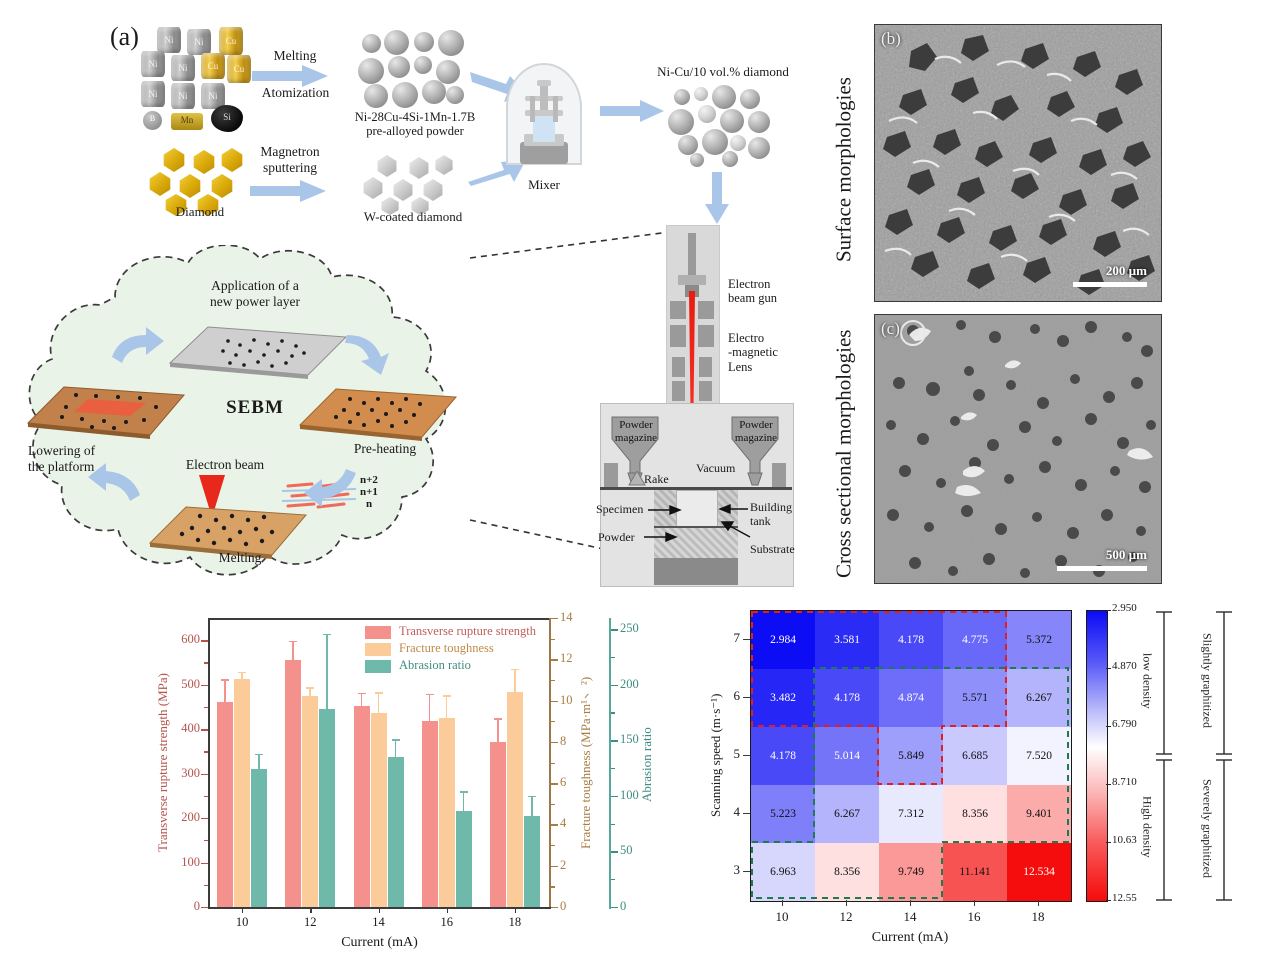 This screenshot has height=960, width=1280. I want to click on heatmap-cell: 12.534, so click(1039, 872).